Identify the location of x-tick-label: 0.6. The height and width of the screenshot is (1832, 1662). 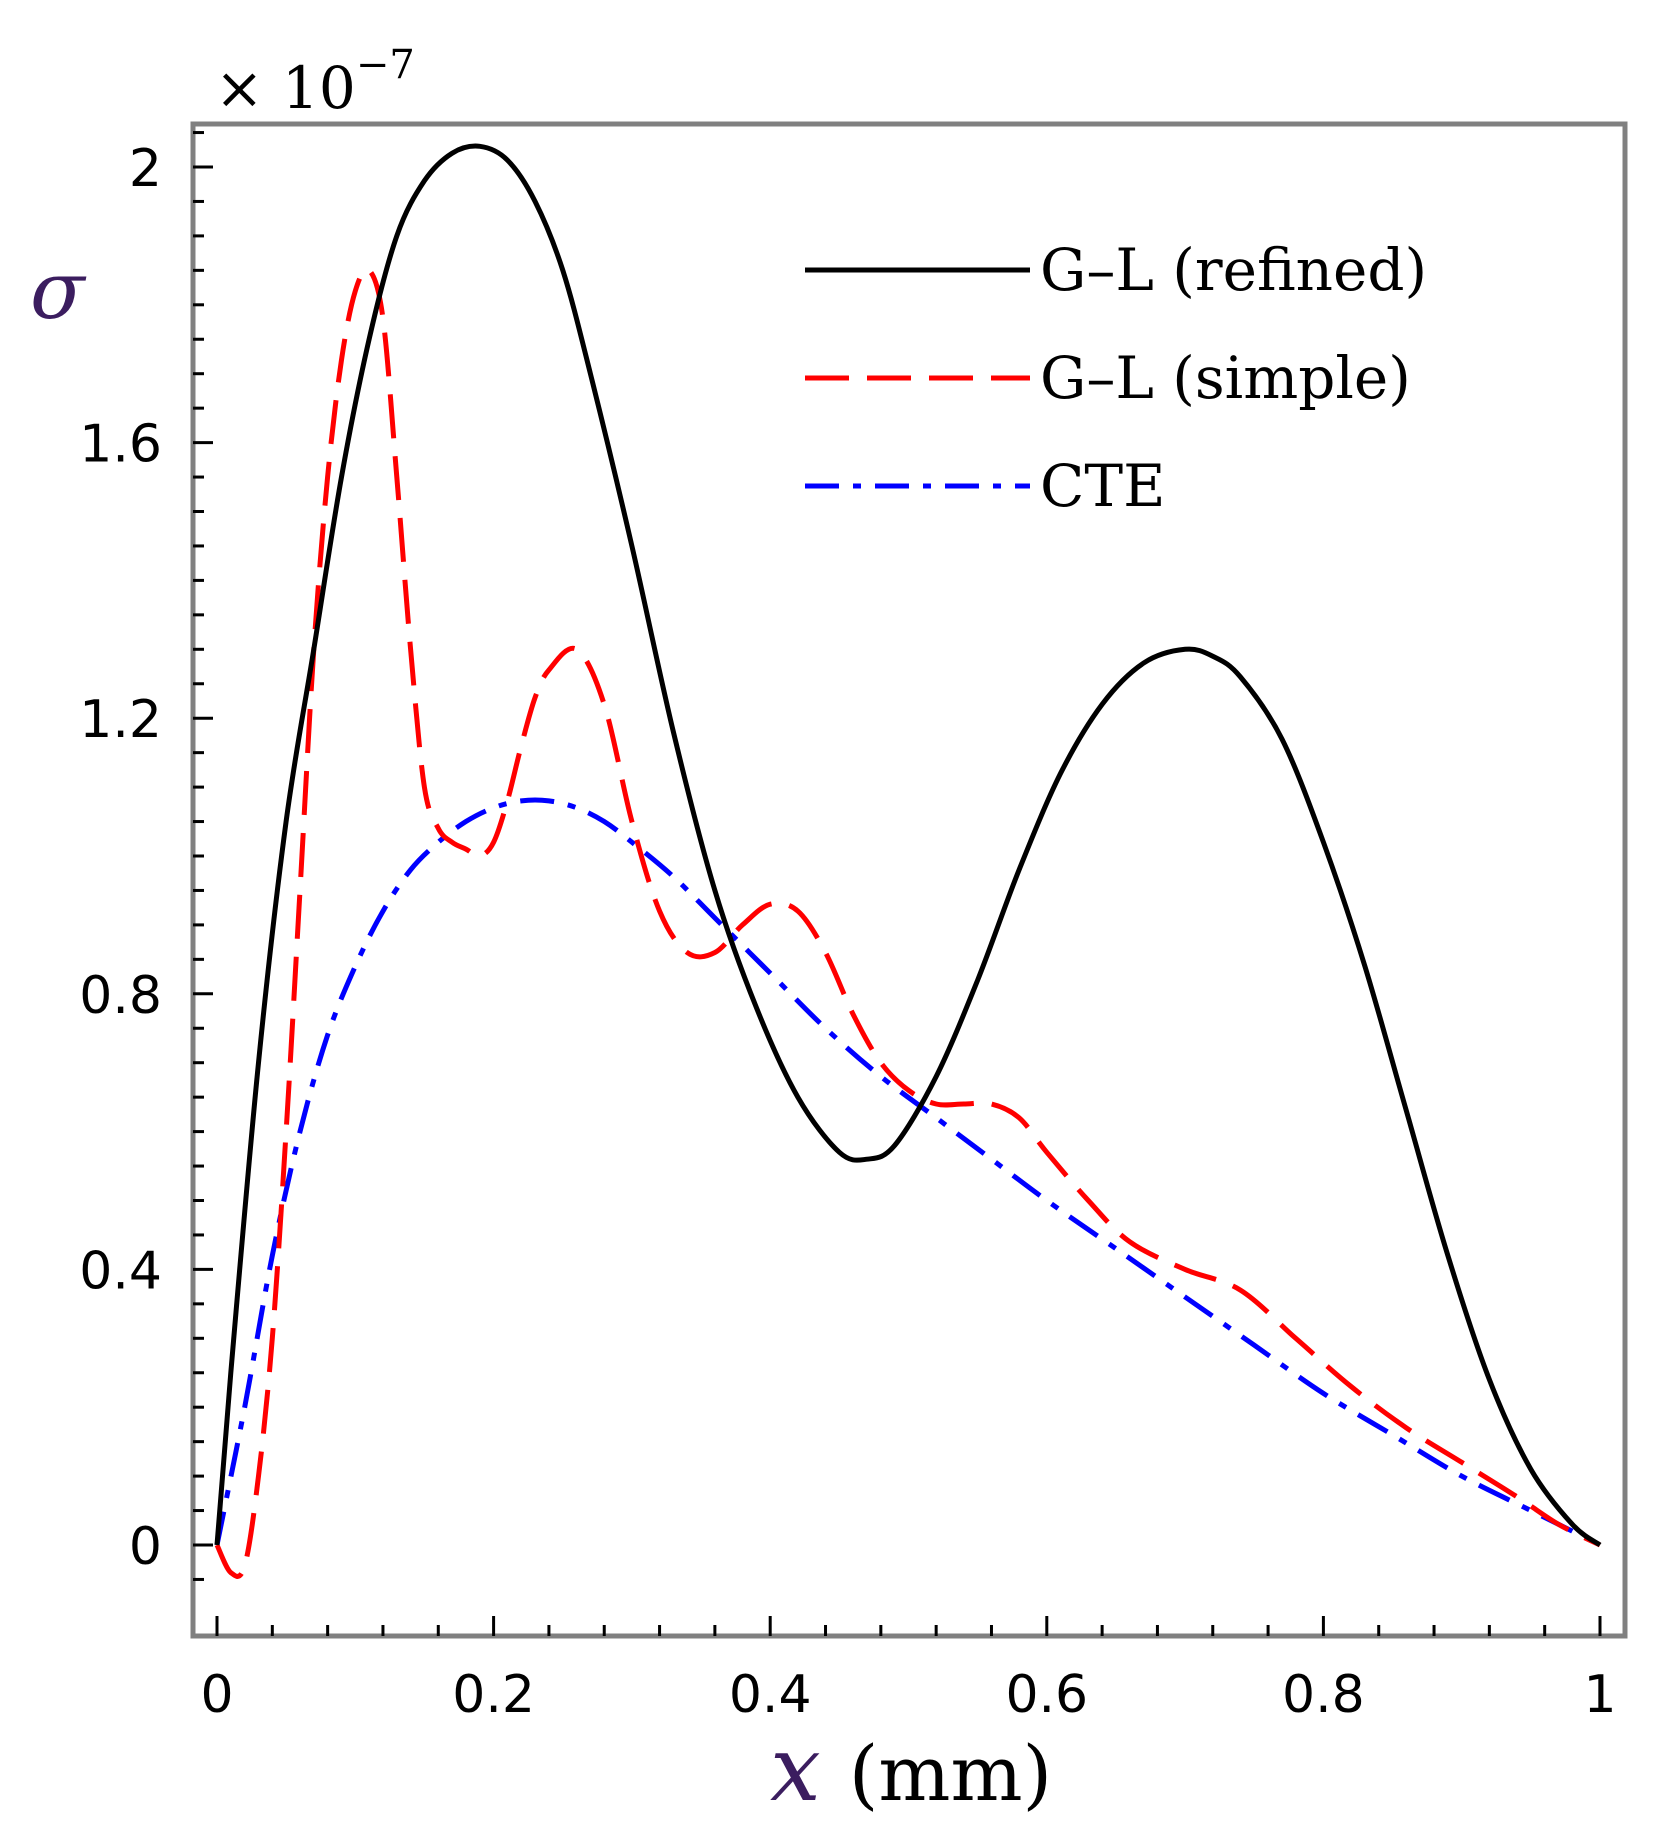
(1046, 1695).